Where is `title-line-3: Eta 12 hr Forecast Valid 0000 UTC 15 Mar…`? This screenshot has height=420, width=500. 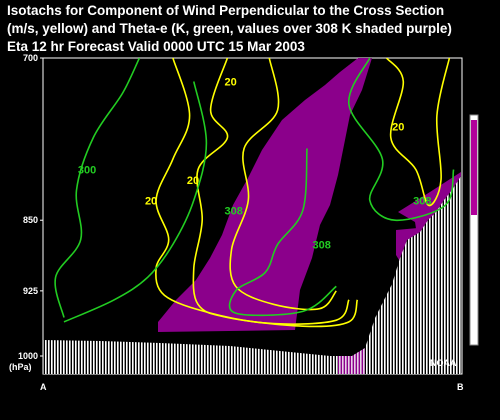 title-line-3: Eta 12 hr Forecast Valid 0000 UTC 15 Mar… is located at coordinates (156, 46).